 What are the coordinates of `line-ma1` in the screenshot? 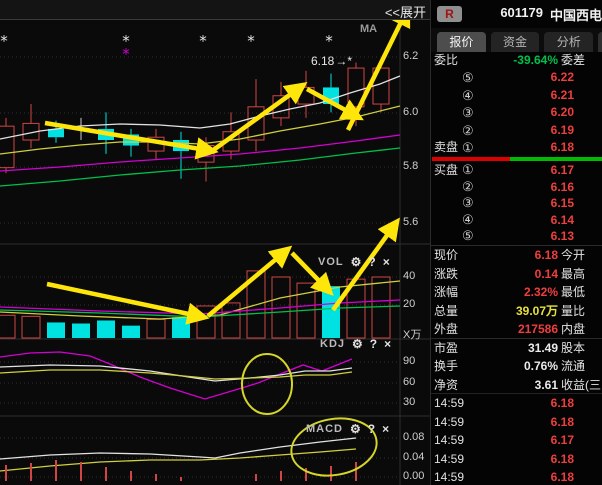 It's located at (200, 107).